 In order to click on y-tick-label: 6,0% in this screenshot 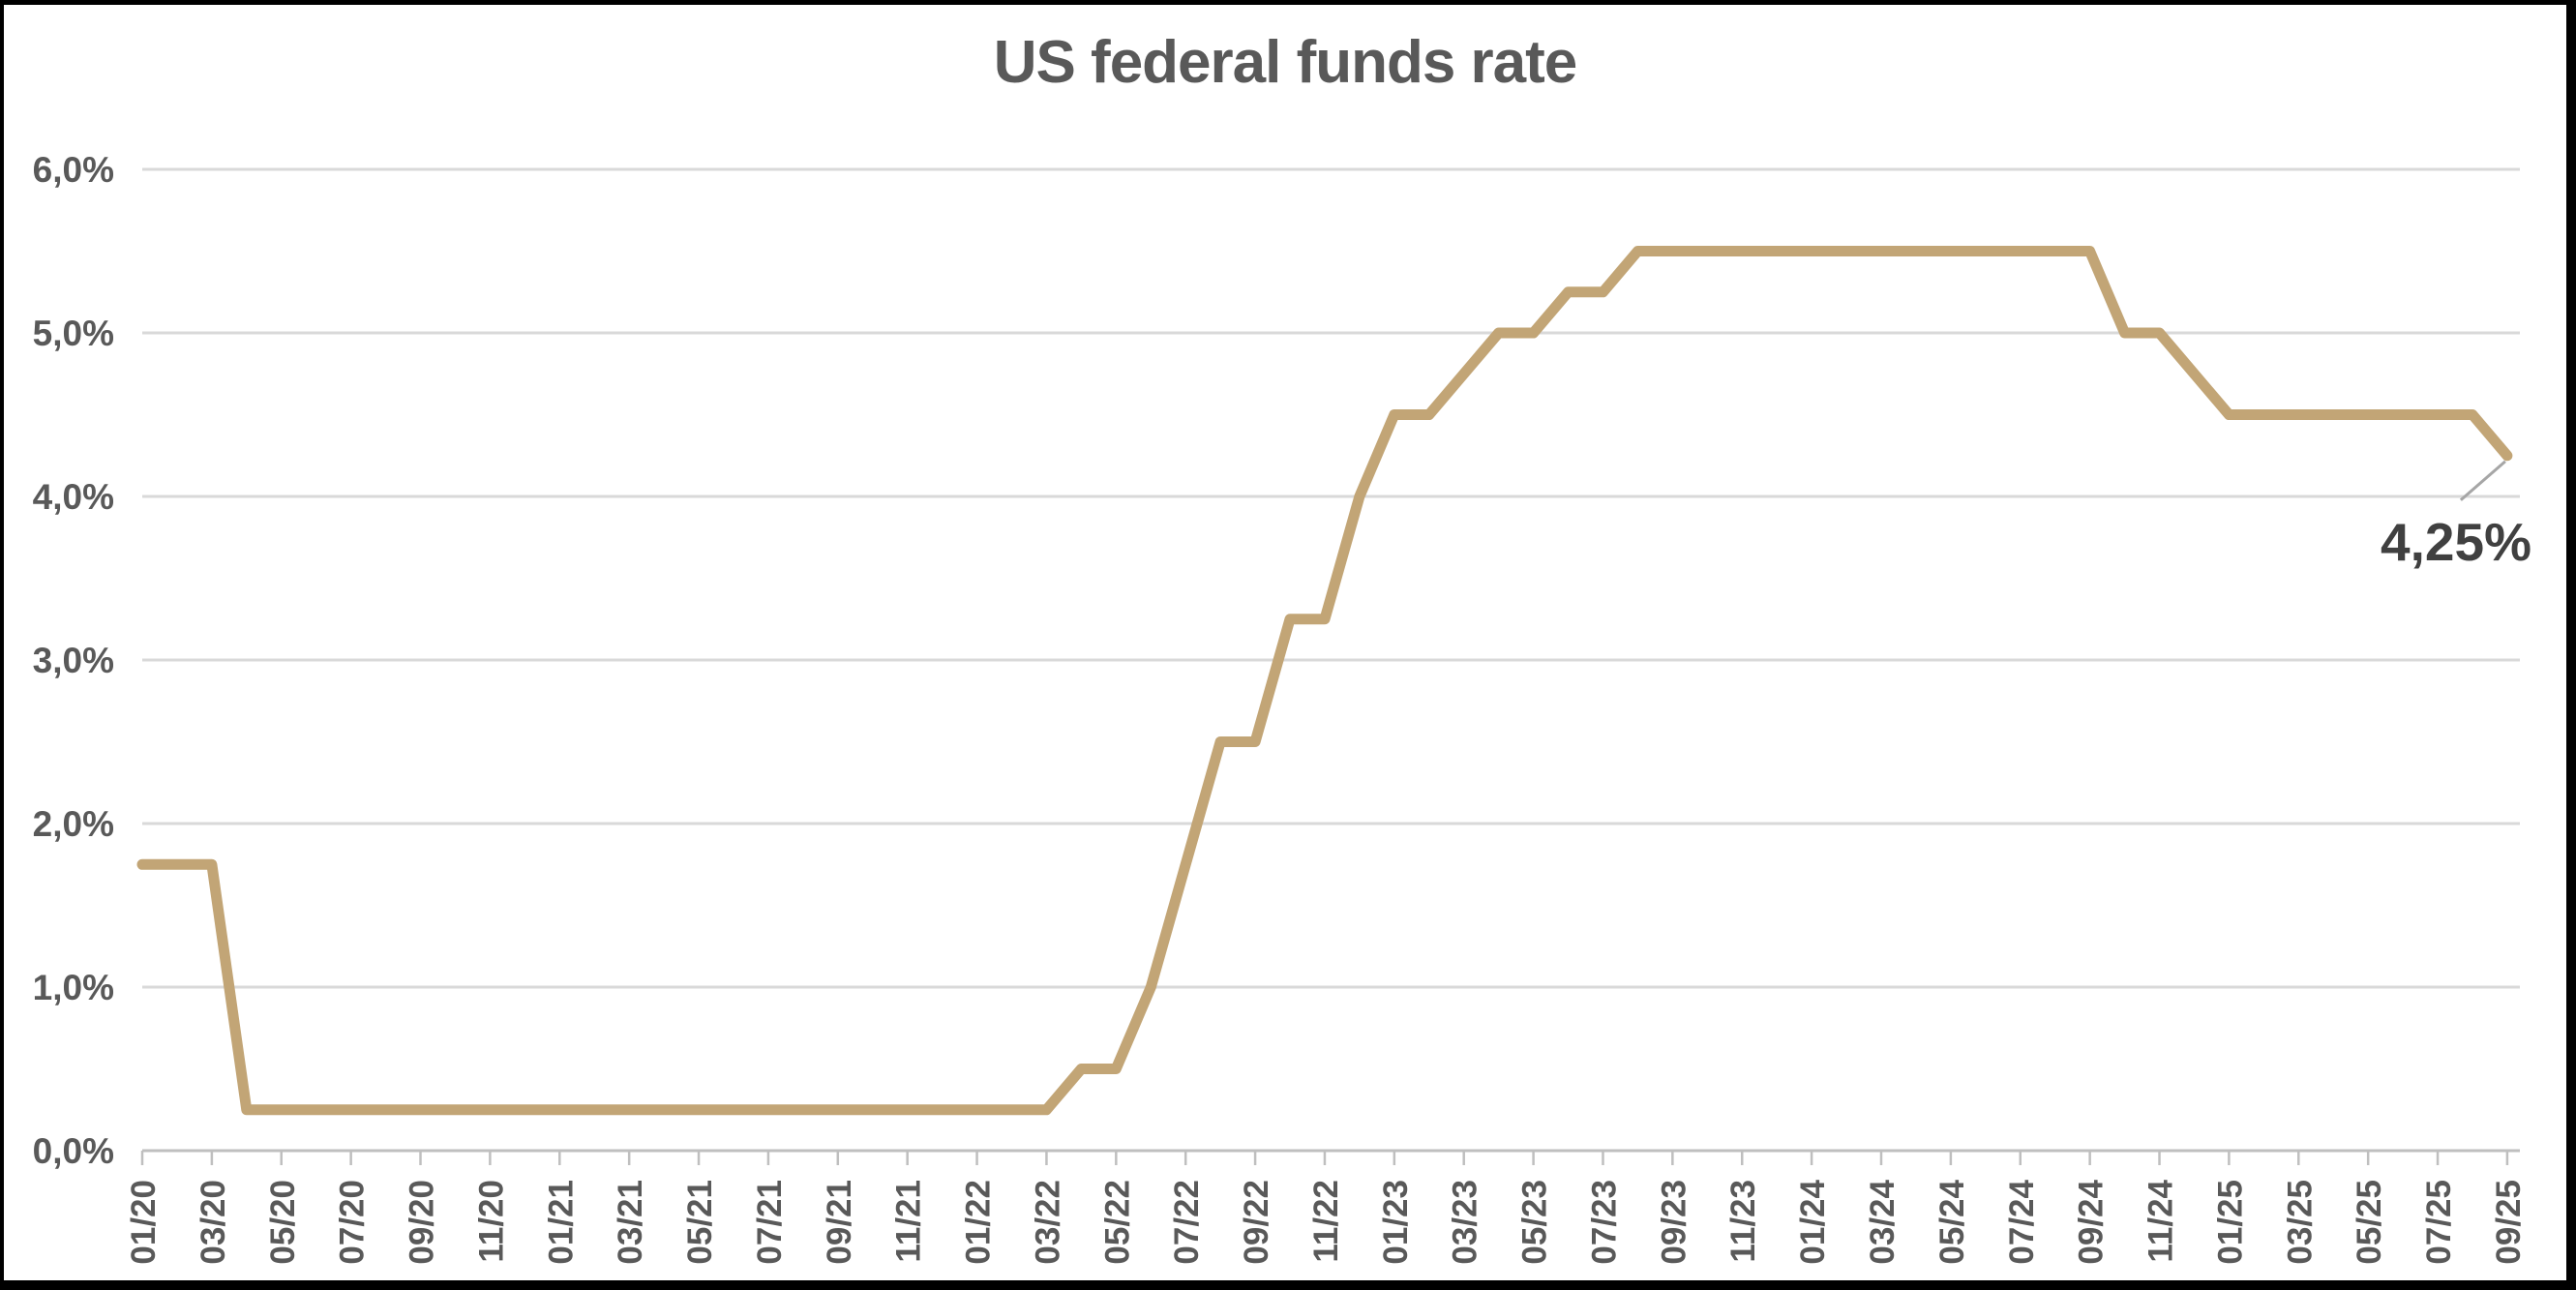, I will do `click(73, 170)`.